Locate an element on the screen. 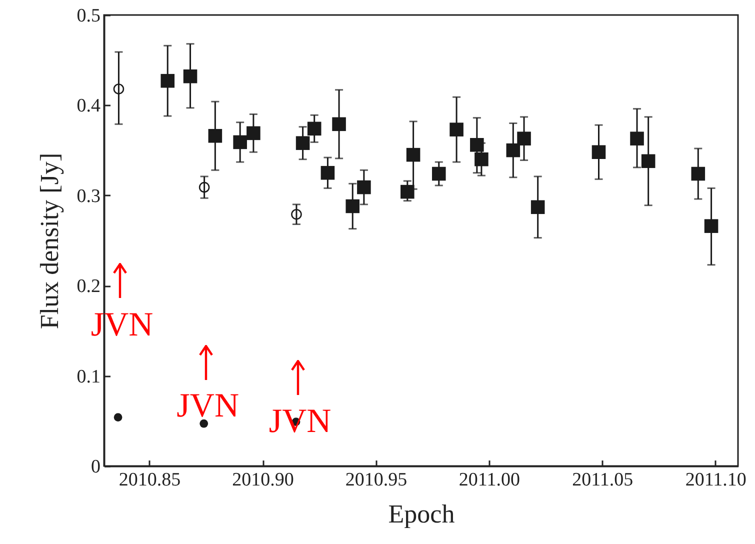 This screenshot has height=544, width=755. y-tick-label: 0.3 is located at coordinates (88, 196).